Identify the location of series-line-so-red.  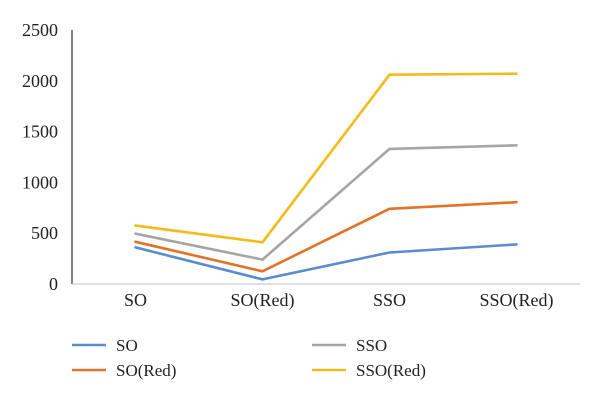
(326, 236).